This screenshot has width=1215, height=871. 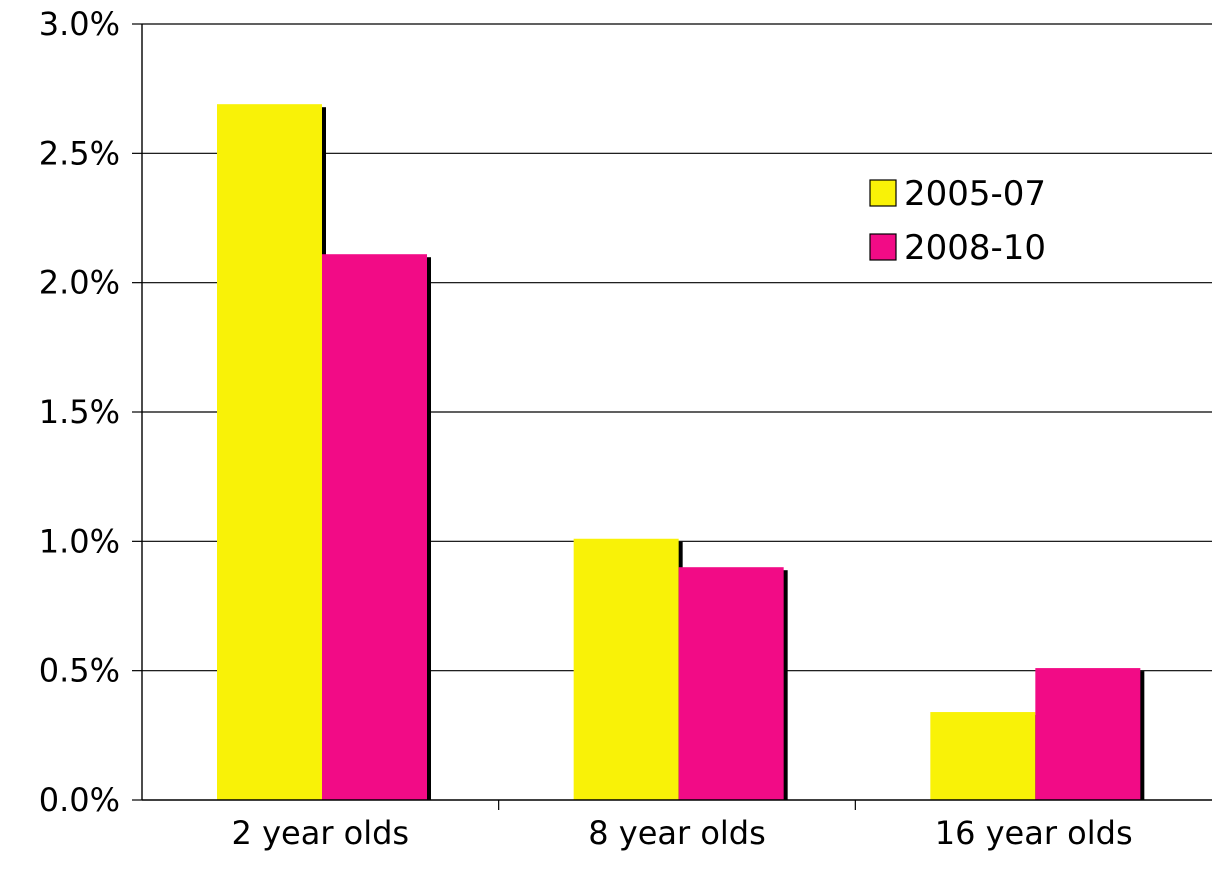 I want to click on y-axis-ticks: 0.0% 0.5% 1.0% 1.5% 2.0% 2.5% 3.0%, so click(x=90, y=412).